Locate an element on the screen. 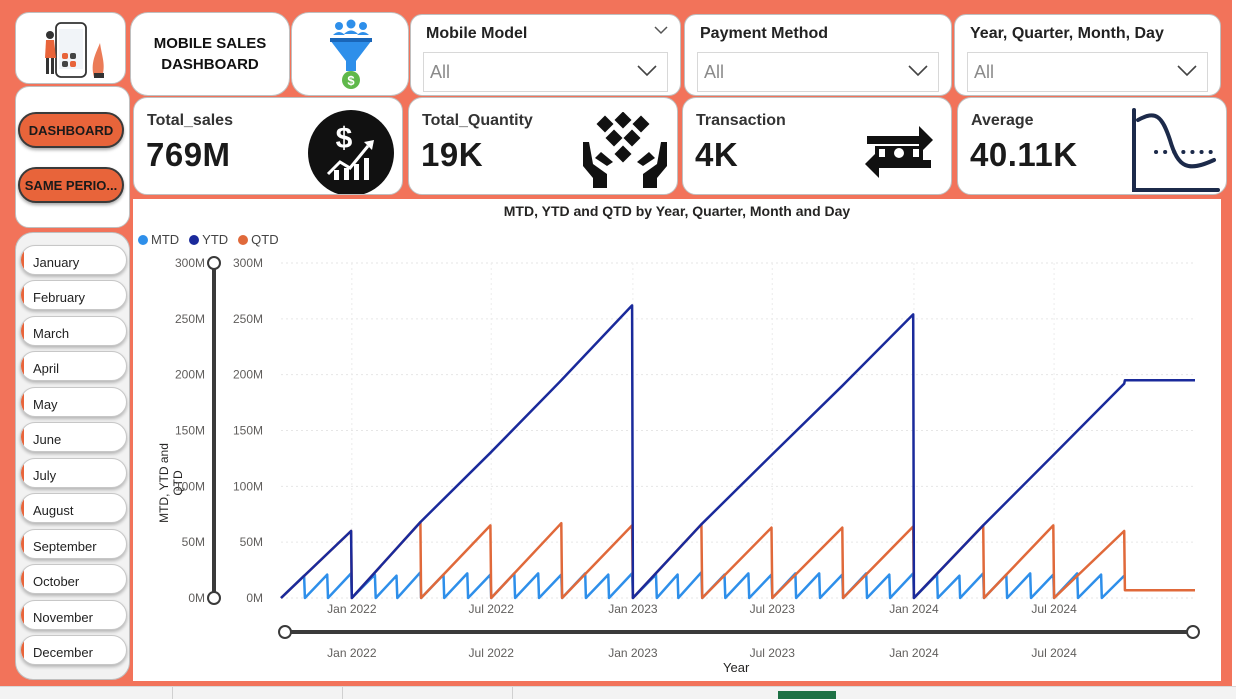  slider-tick-label: 250M is located at coordinates (190, 319).